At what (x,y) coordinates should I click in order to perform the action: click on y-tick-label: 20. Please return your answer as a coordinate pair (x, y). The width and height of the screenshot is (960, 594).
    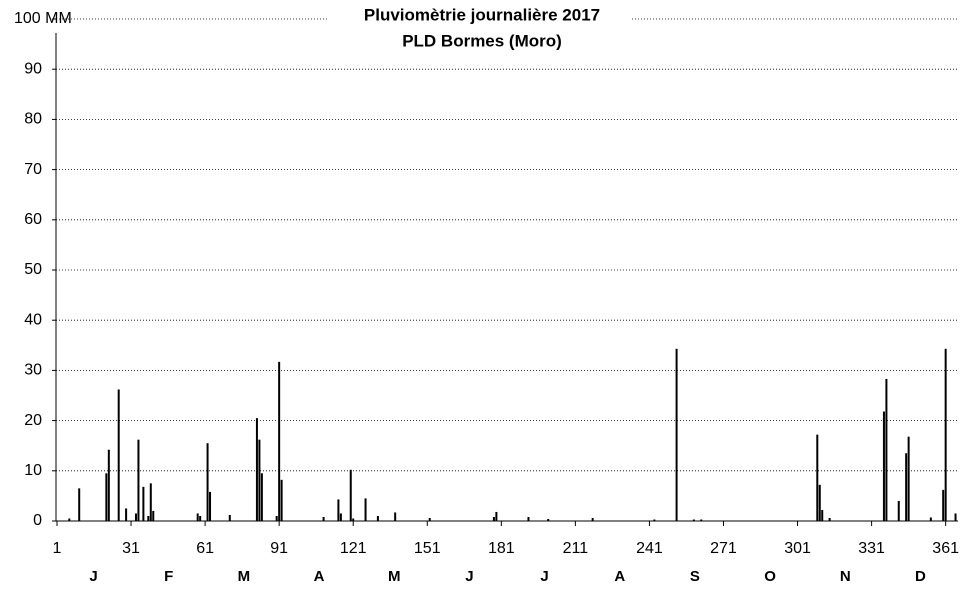
    Looking at the image, I should click on (33, 420).